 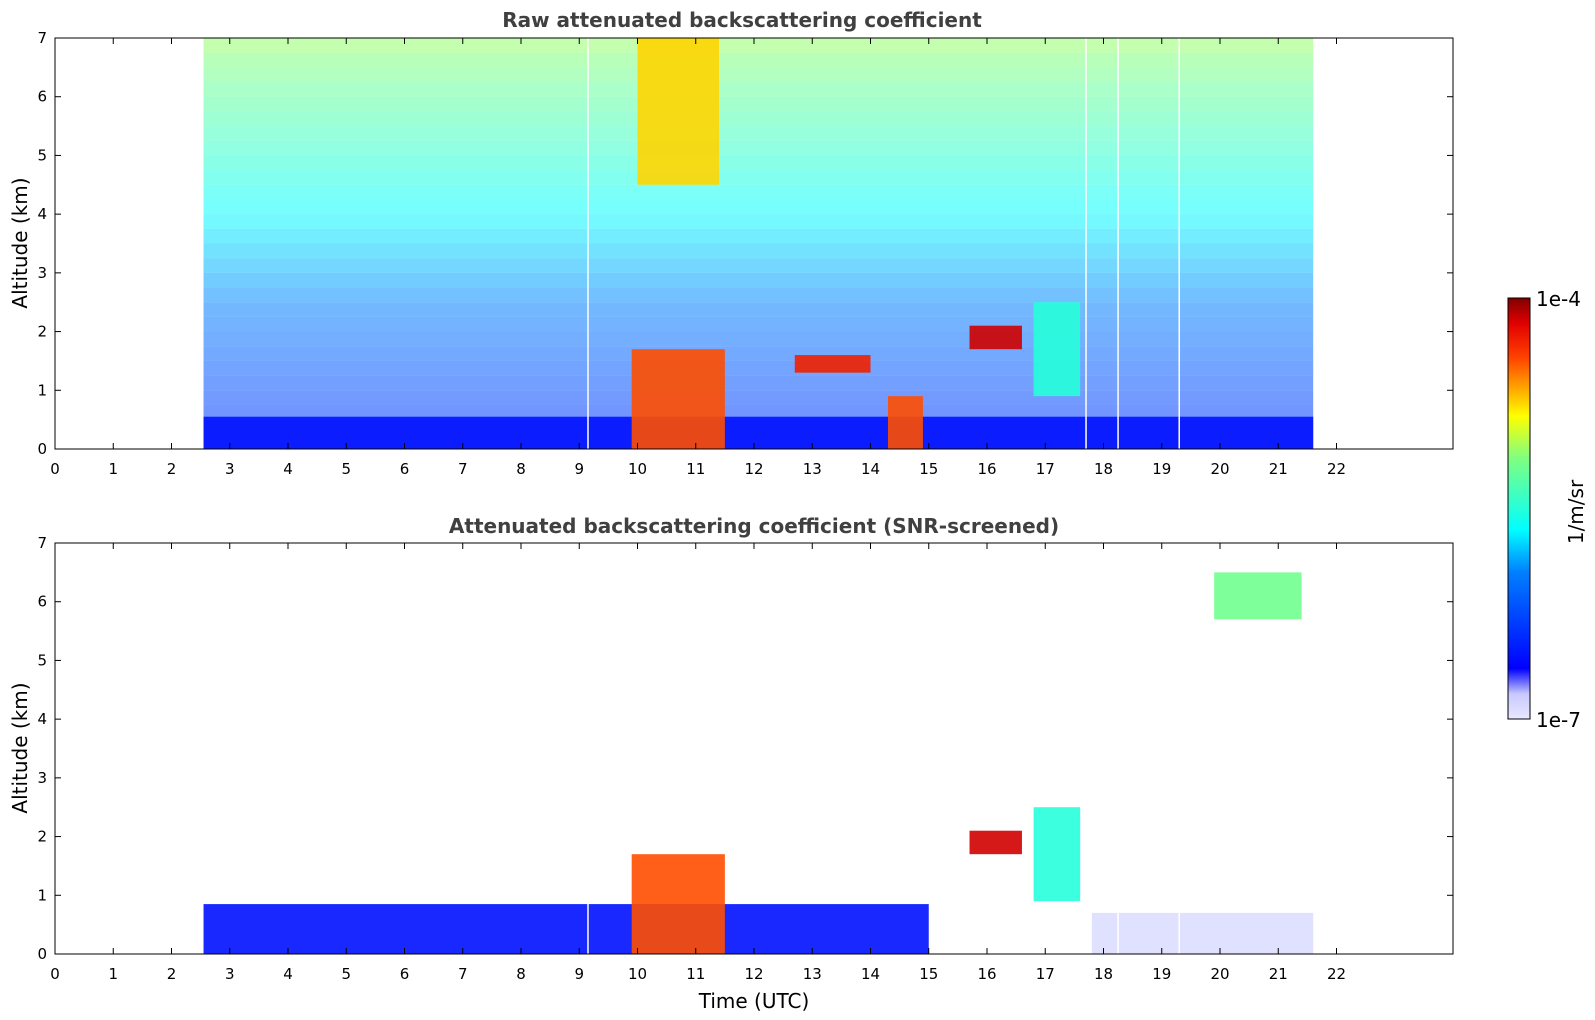 What do you see at coordinates (1558, 299) in the screenshot?
I see `colorbar-max-label: 1e-4` at bounding box center [1558, 299].